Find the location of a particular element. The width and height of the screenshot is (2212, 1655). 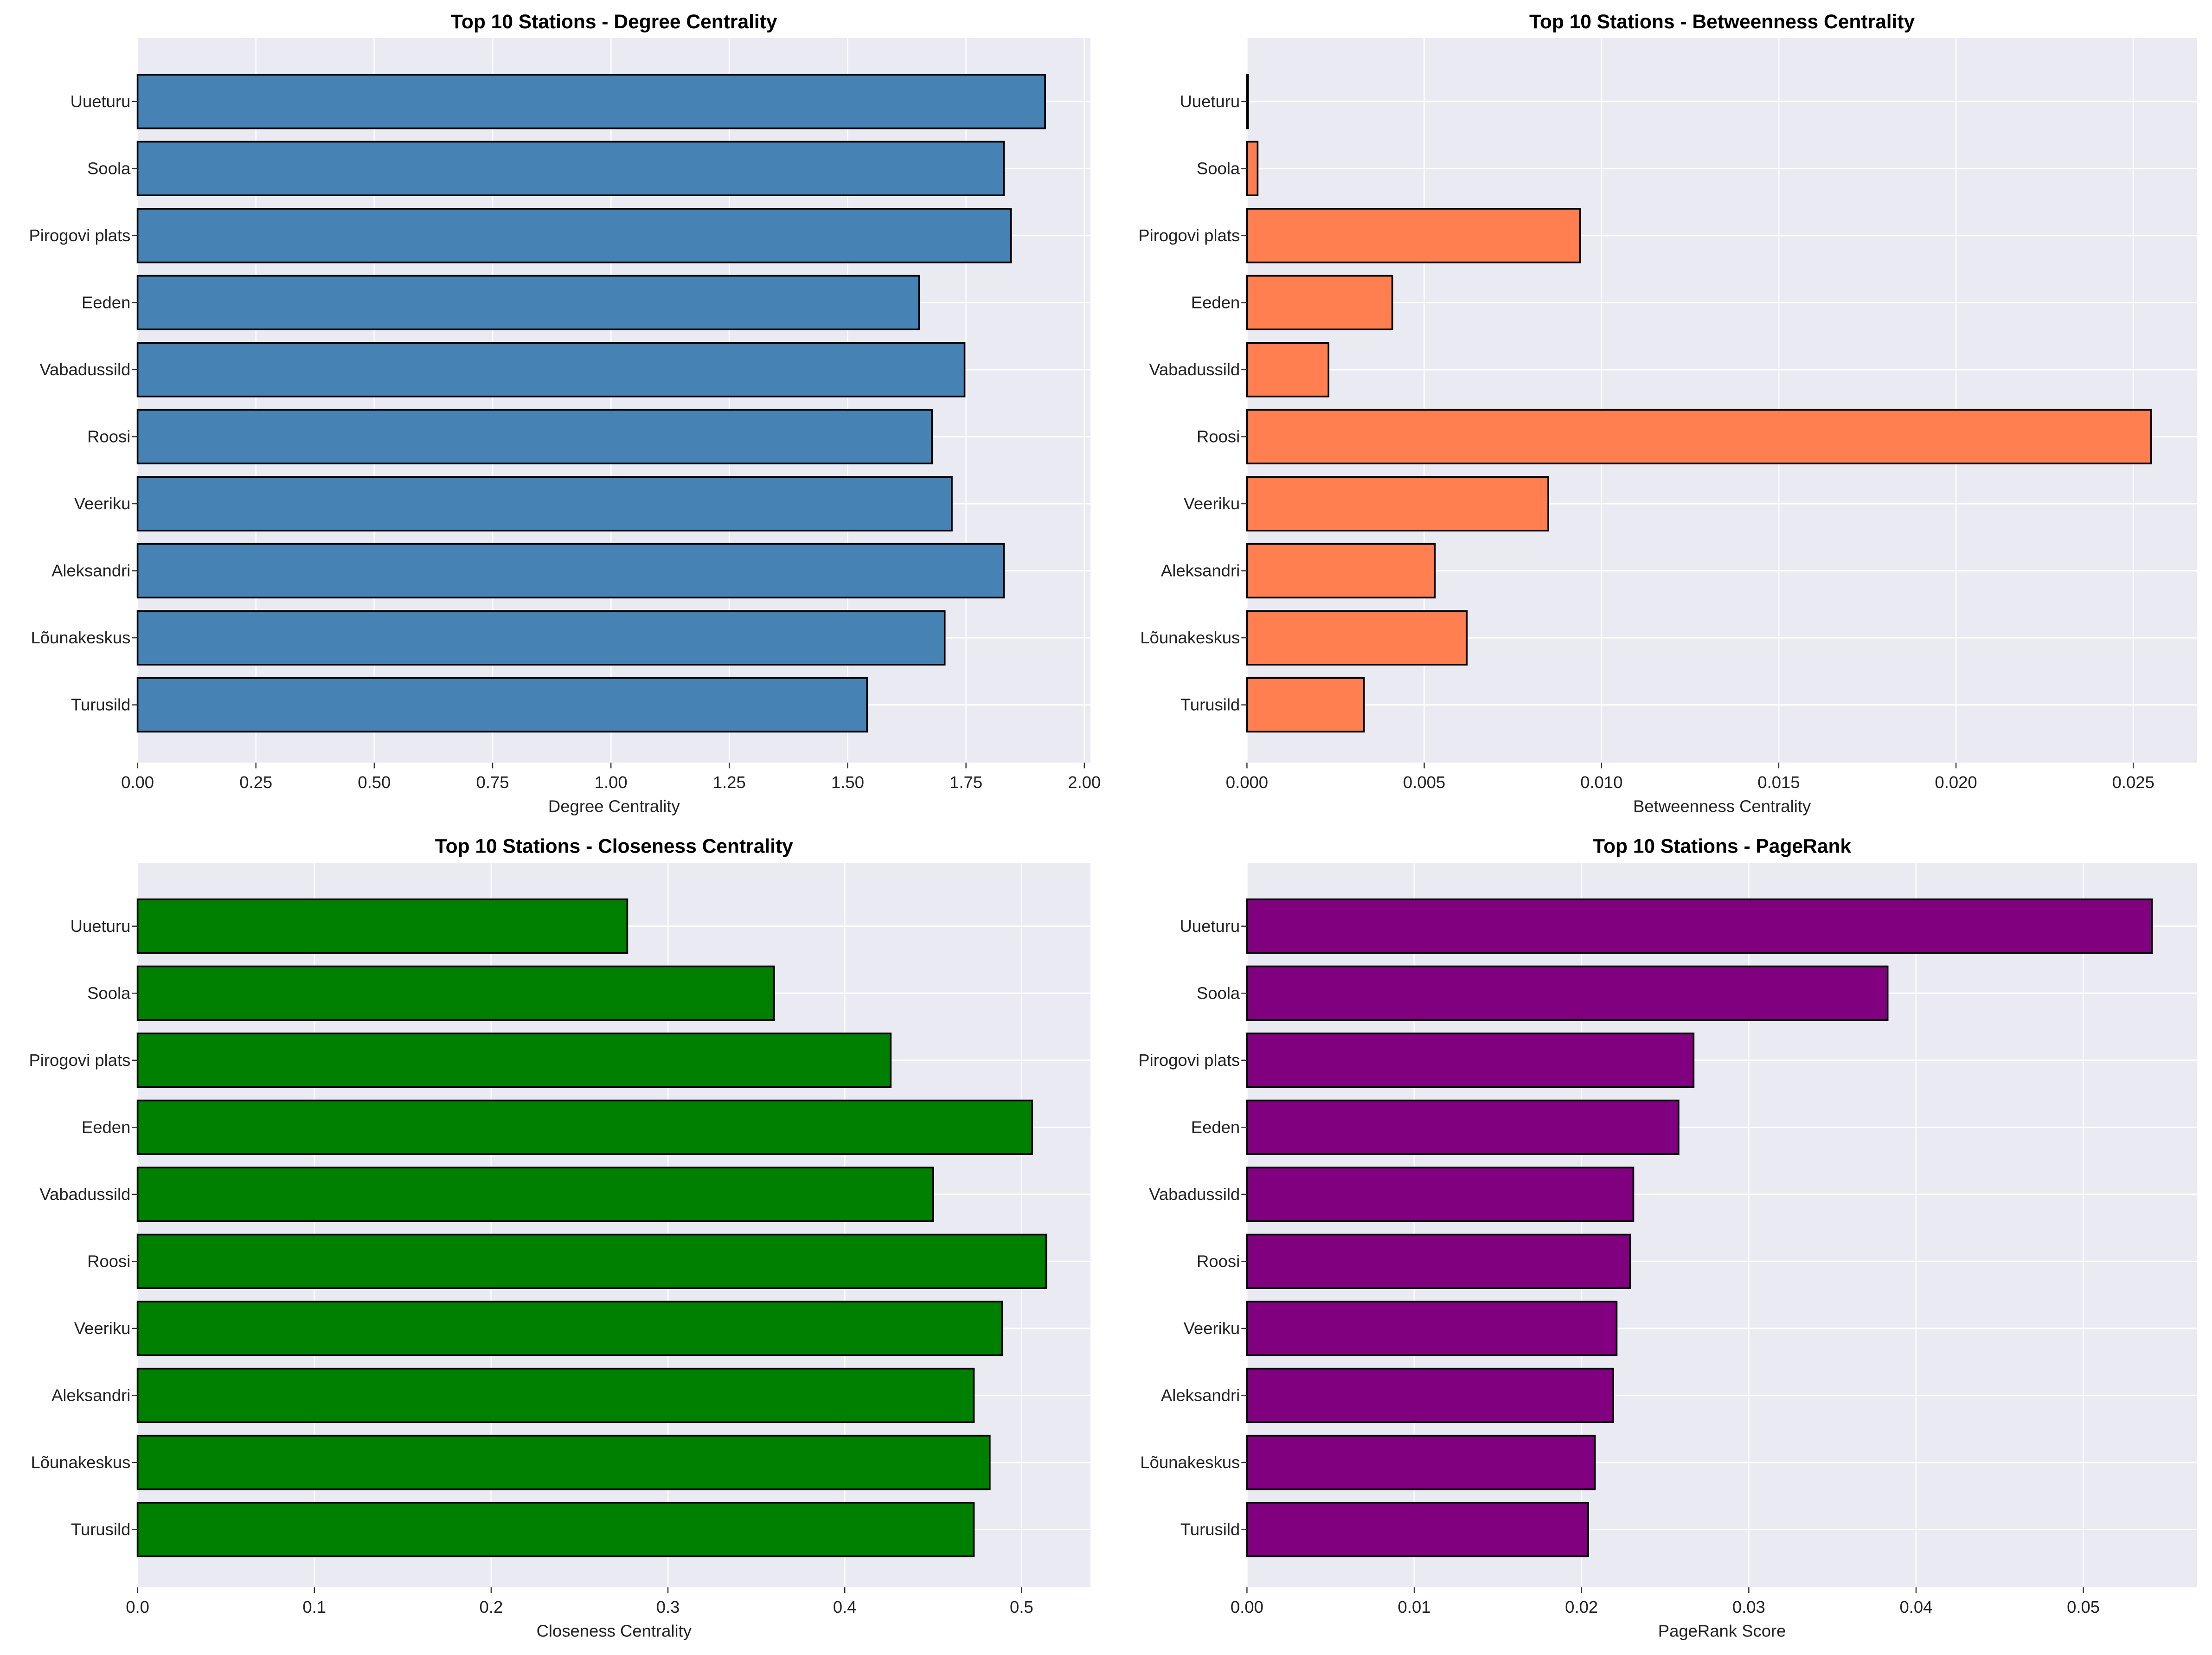

x-axis-label: Closeness Centrality is located at coordinates (614, 1630).